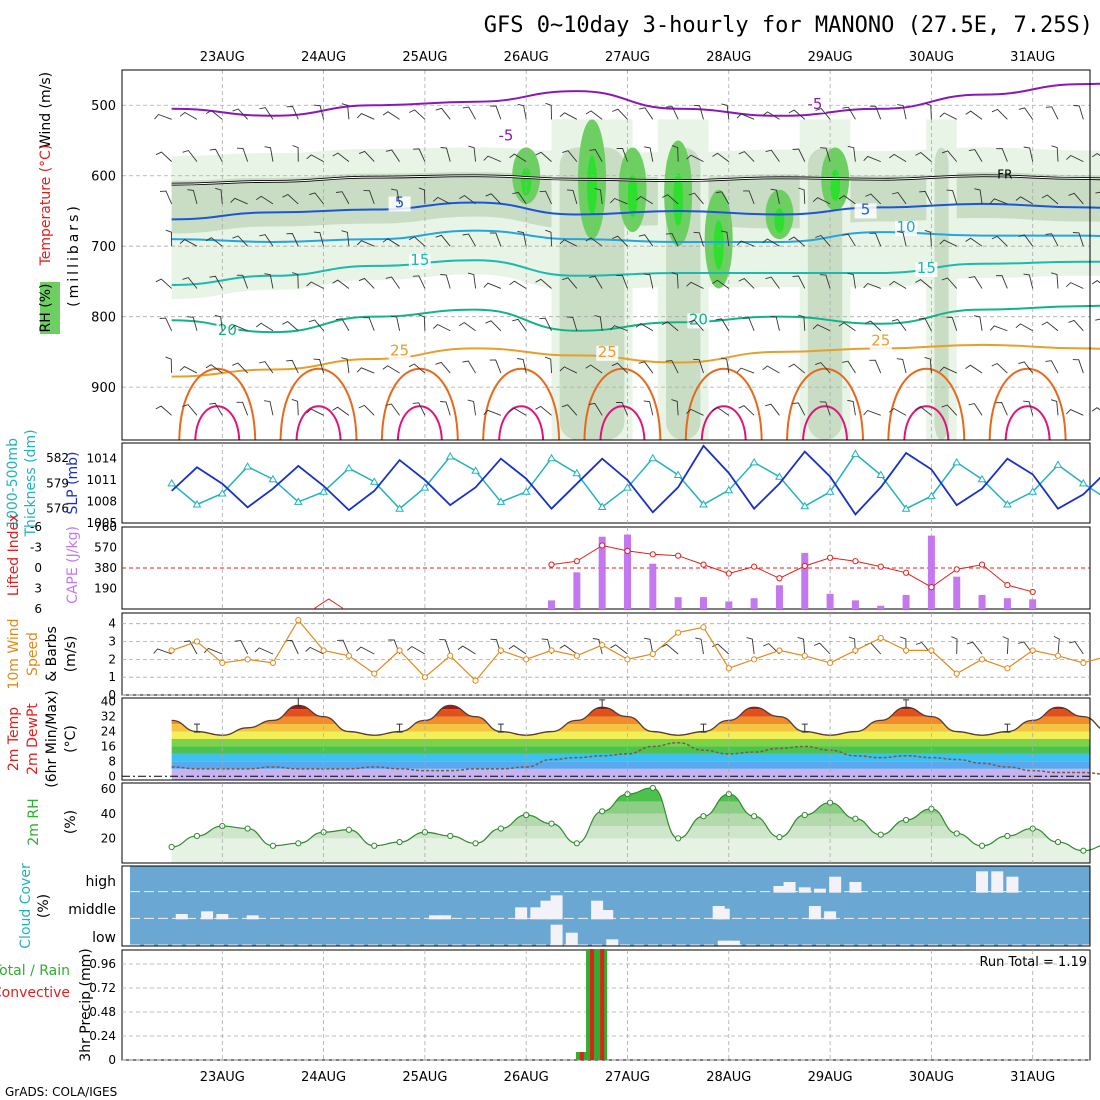  I want to click on p2-label-thickness-1: 1000-500mb, so click(13, 483).